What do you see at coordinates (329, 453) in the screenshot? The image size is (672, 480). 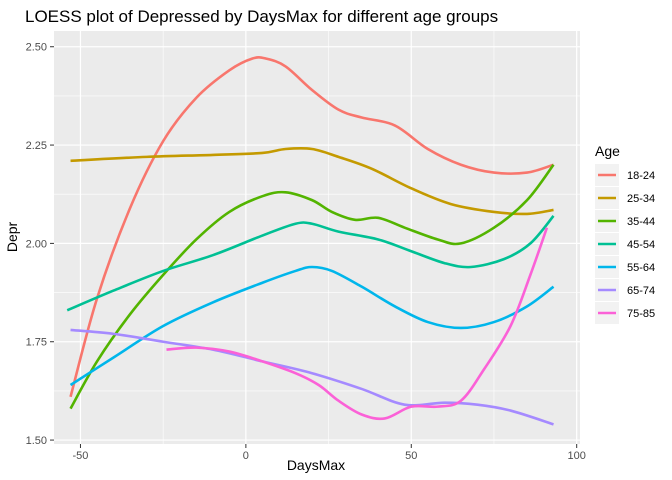 I see `x-axis: -50 0 50 100` at bounding box center [329, 453].